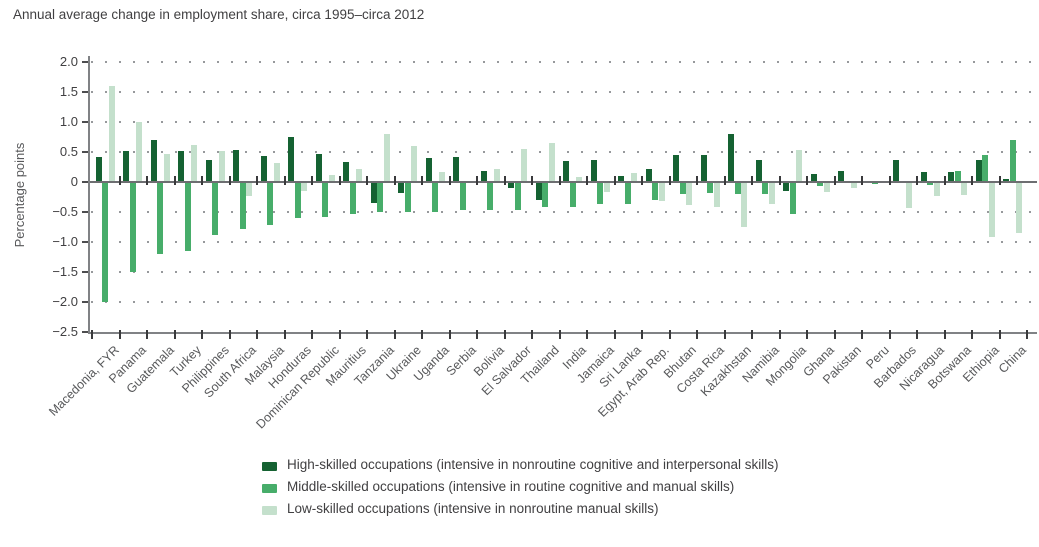 Image resolution: width=1039 pixels, height=547 pixels. What do you see at coordinates (68, 152) in the screenshot?
I see `y-tick-label: 0.5` at bounding box center [68, 152].